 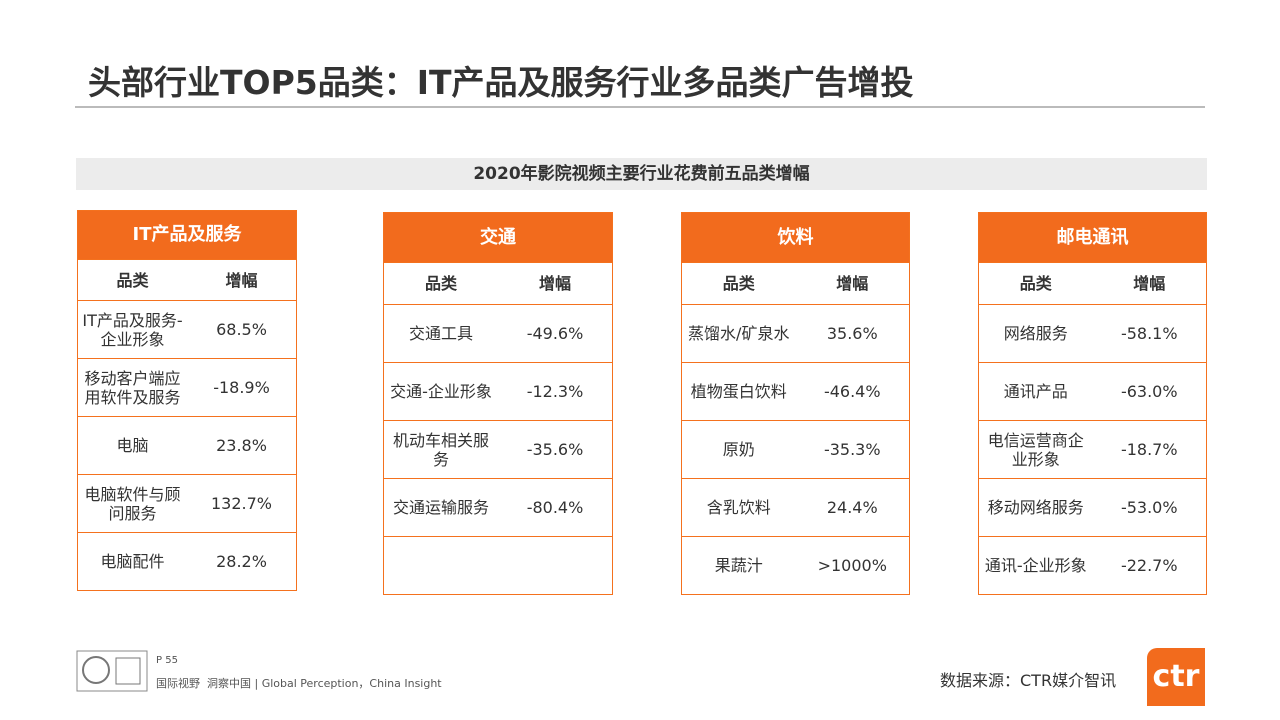 I want to click on cell: 68.5%, so click(x=241, y=329).